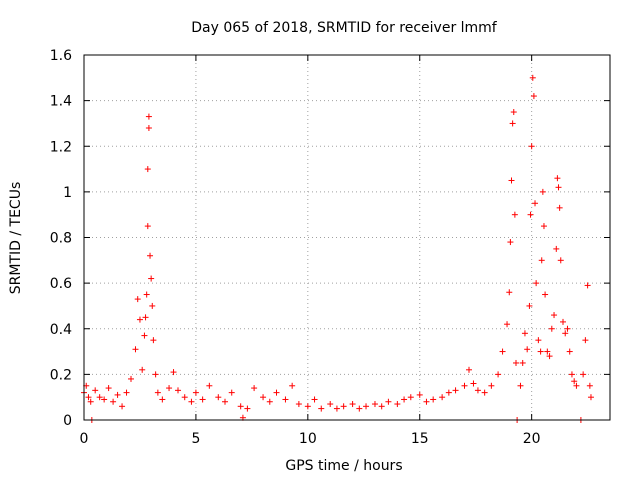 This screenshot has height=480, width=640. What do you see at coordinates (195, 439) in the screenshot?
I see `x-tick-label: 5` at bounding box center [195, 439].